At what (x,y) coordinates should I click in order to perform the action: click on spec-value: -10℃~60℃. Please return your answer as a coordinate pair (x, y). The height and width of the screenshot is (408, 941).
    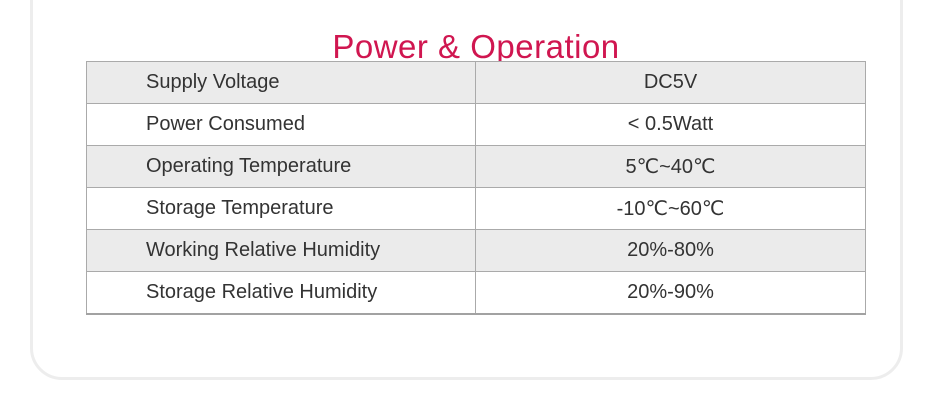
    Looking at the image, I should click on (670, 208).